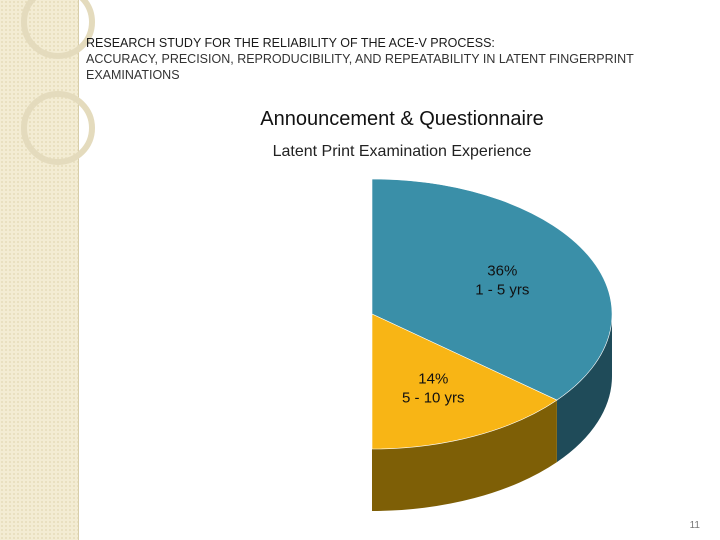  What do you see at coordinates (694, 525) in the screenshot?
I see `slide-number: 11` at bounding box center [694, 525].